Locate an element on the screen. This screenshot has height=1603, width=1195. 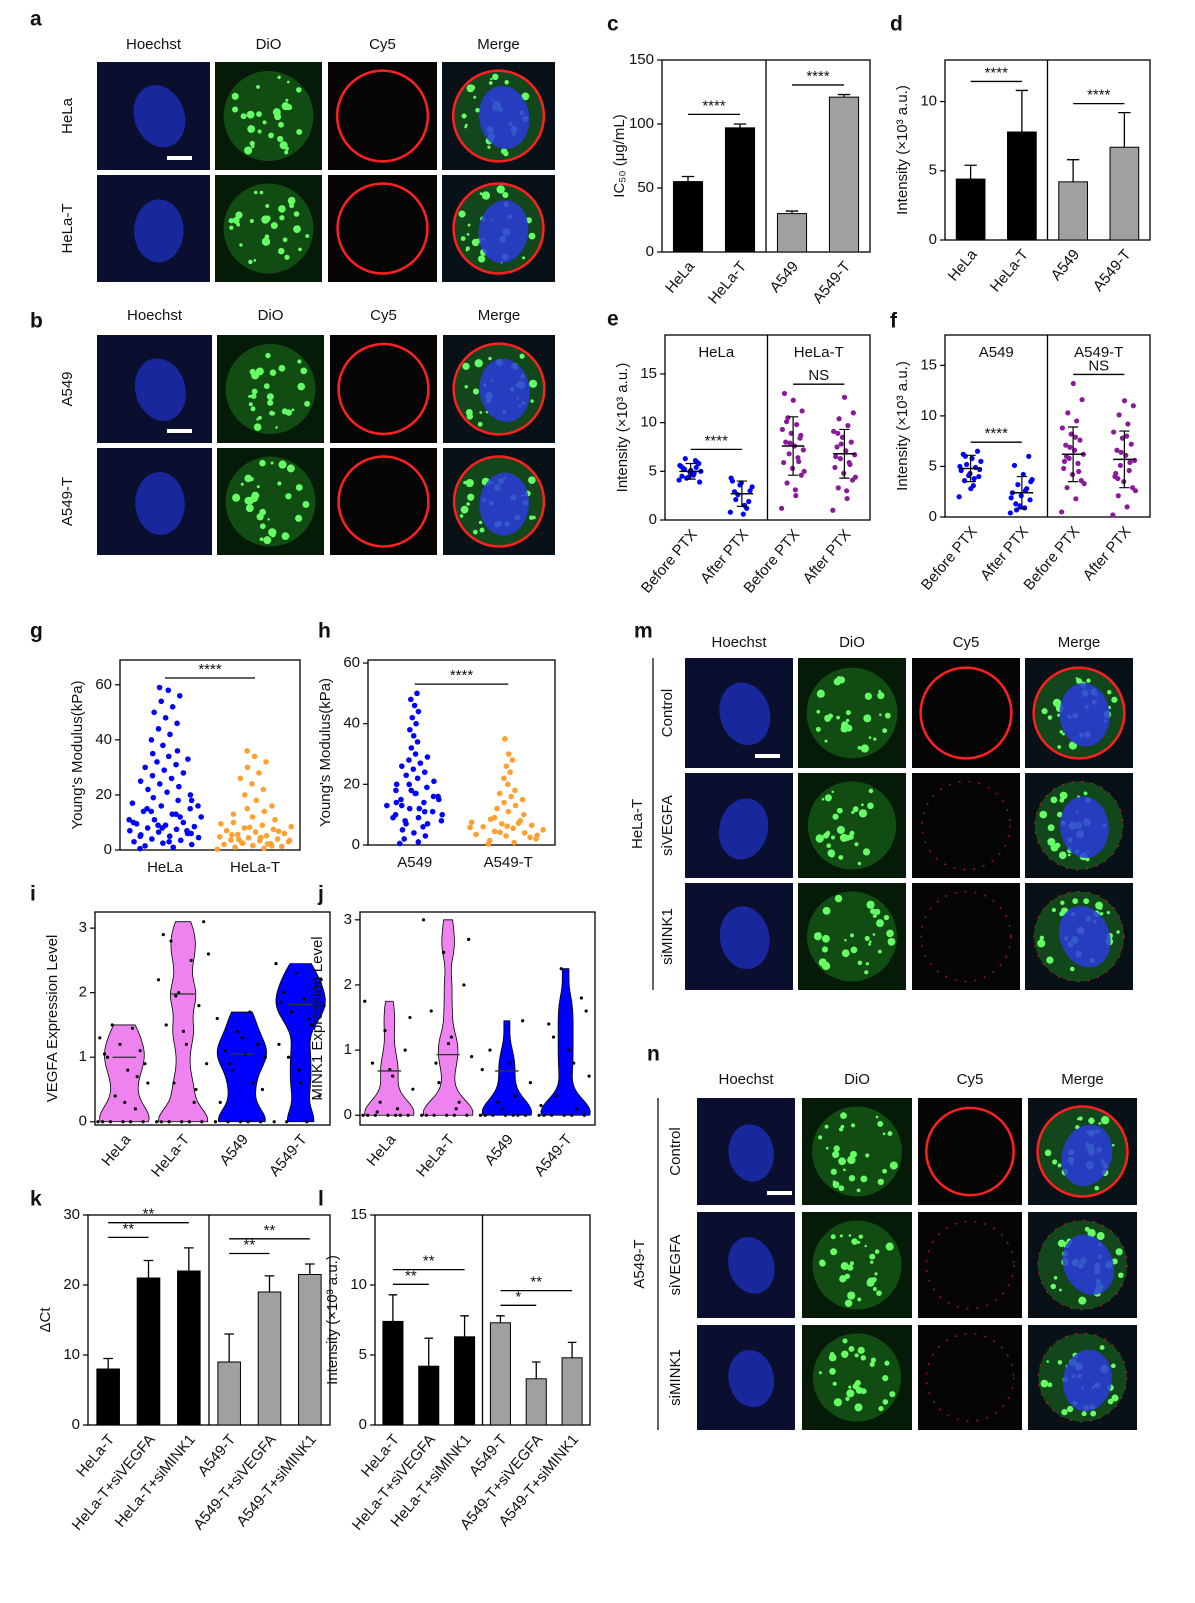
y-tick-label: 10 is located at coordinates (928, 101).